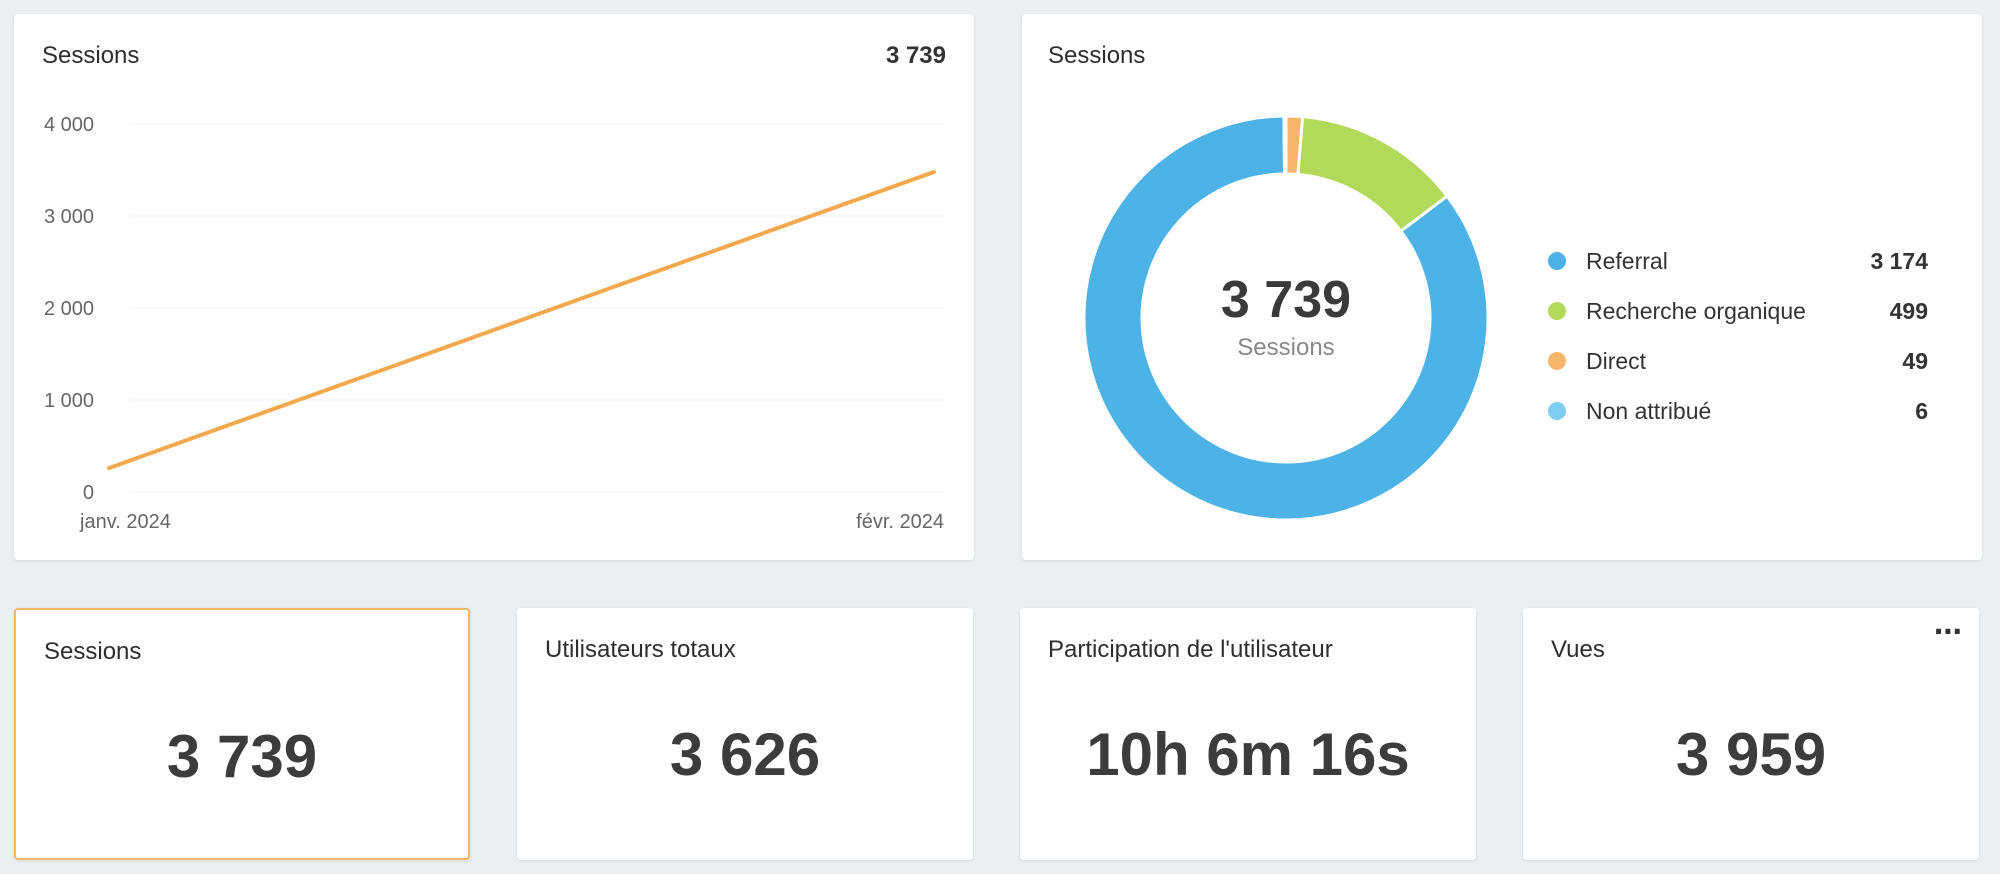 Image resolution: width=2000 pixels, height=874 pixels. Describe the element at coordinates (1899, 260) in the screenshot. I see `legend-value: 3 174` at that location.